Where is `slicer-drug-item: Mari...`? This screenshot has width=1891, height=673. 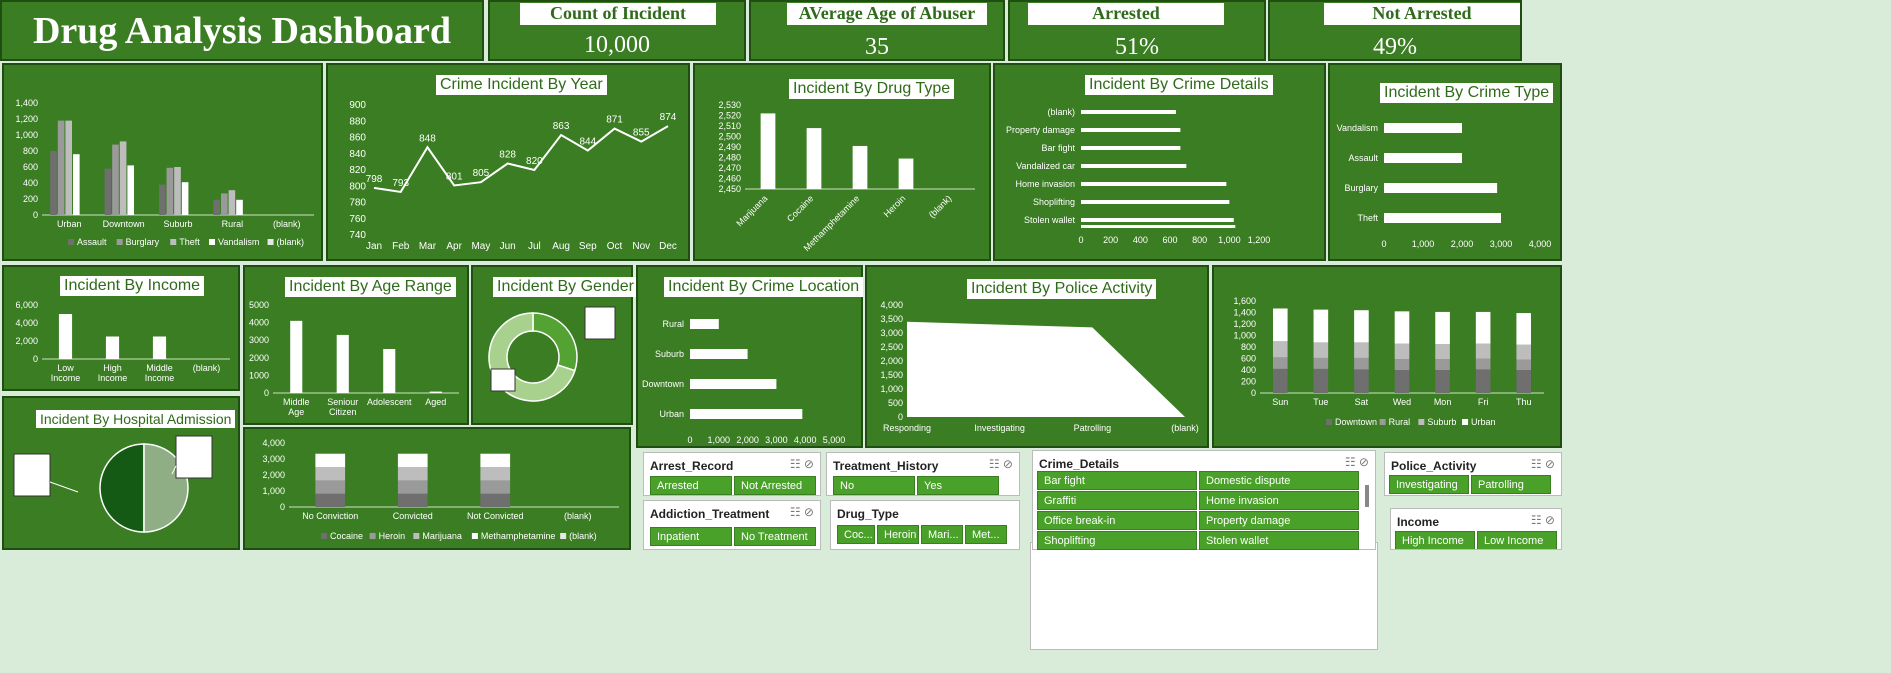 slicer-drug-item: Mari... is located at coordinates (942, 534).